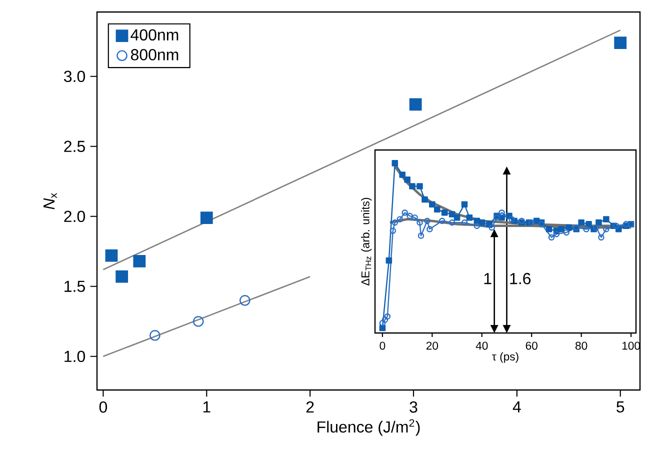 This screenshot has width=645, height=454. Describe the element at coordinates (75, 356) in the screenshot. I see `y-tick-label: 1.0` at that location.